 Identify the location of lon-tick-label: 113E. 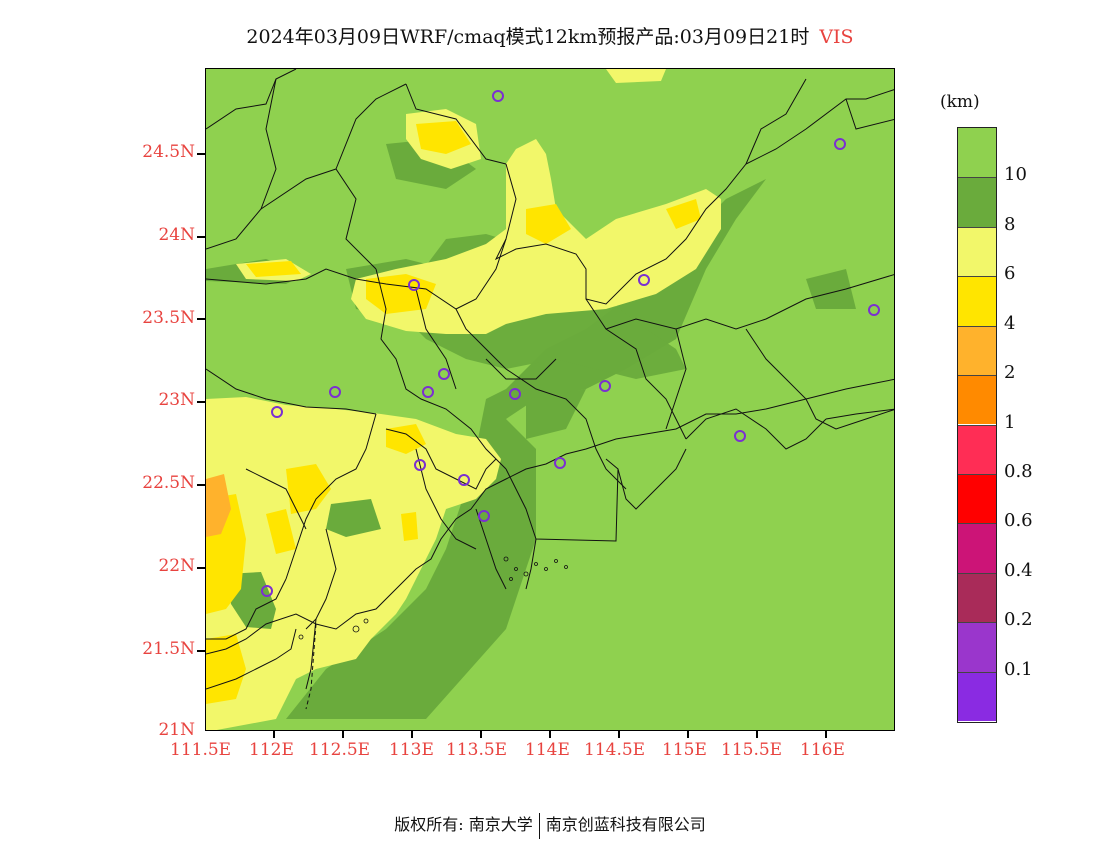
(411, 750).